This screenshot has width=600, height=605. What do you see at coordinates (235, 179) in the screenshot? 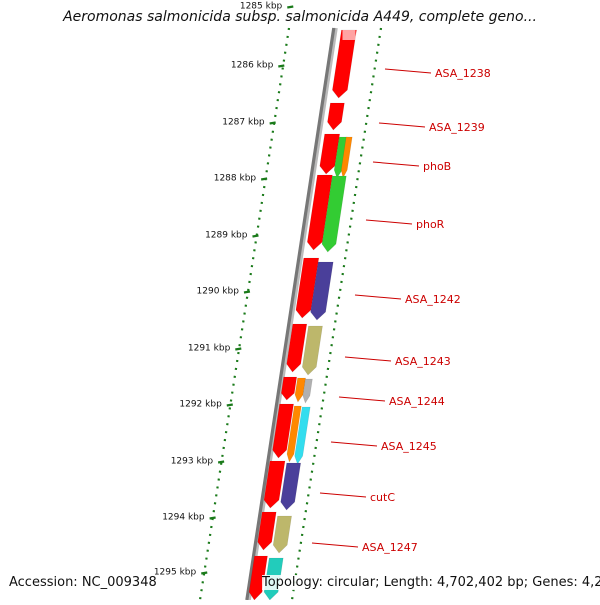
I see `ruler-label: 1288 kbp` at bounding box center [235, 179].